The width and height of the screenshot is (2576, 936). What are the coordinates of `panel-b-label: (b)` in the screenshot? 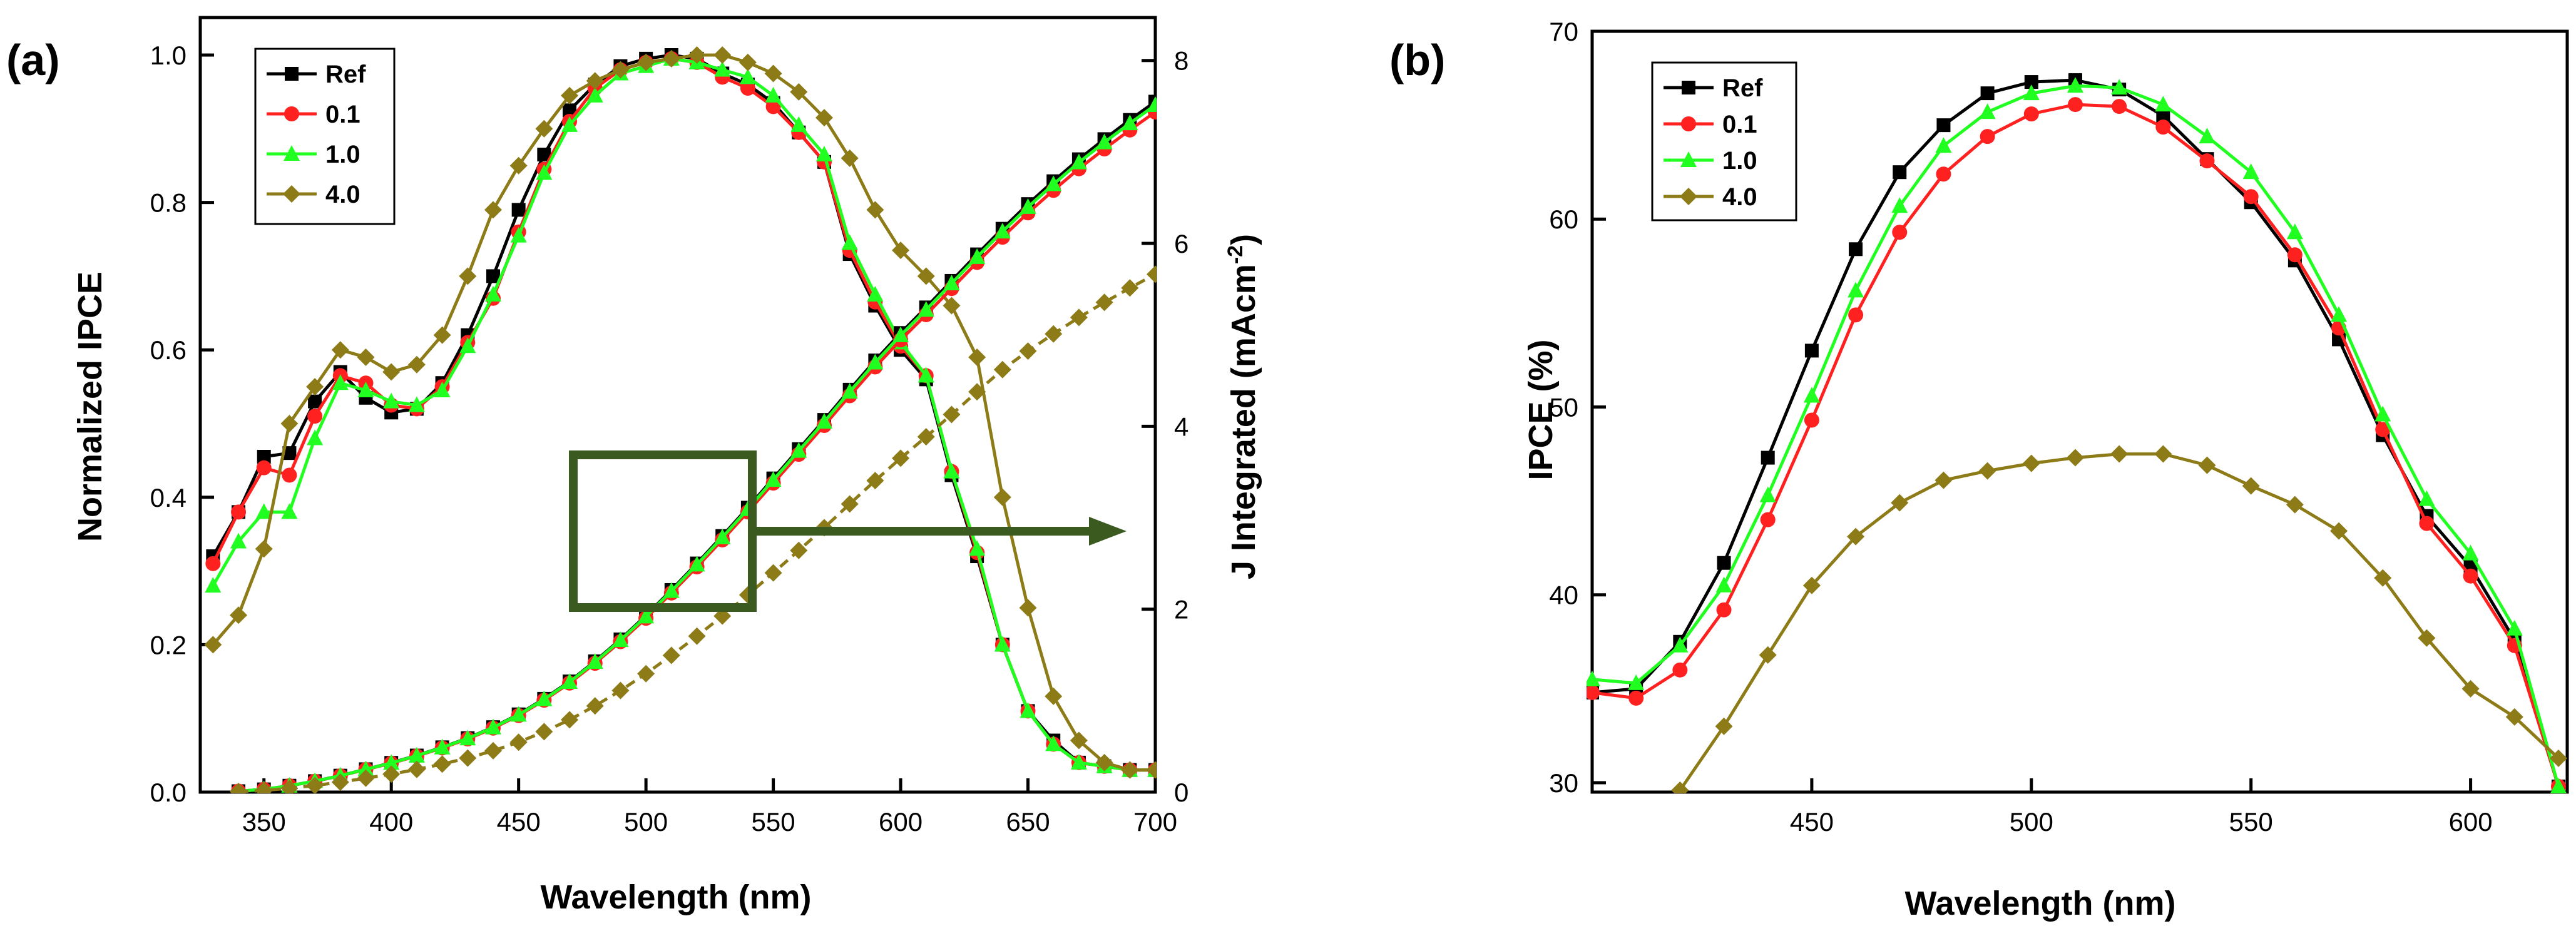 It's located at (1417, 60).